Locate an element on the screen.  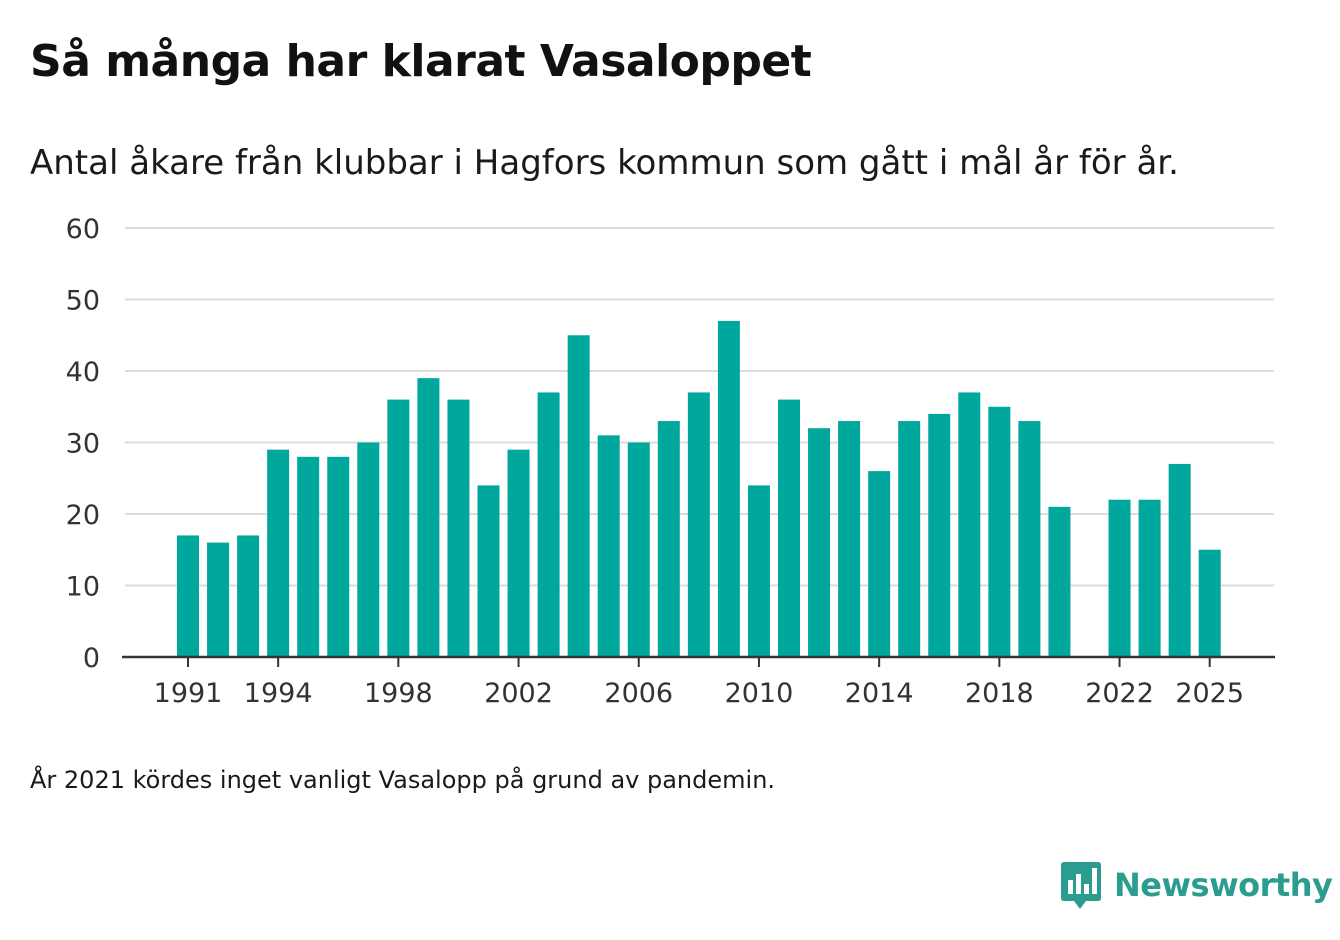
bar-2003 is located at coordinates (548, 524).